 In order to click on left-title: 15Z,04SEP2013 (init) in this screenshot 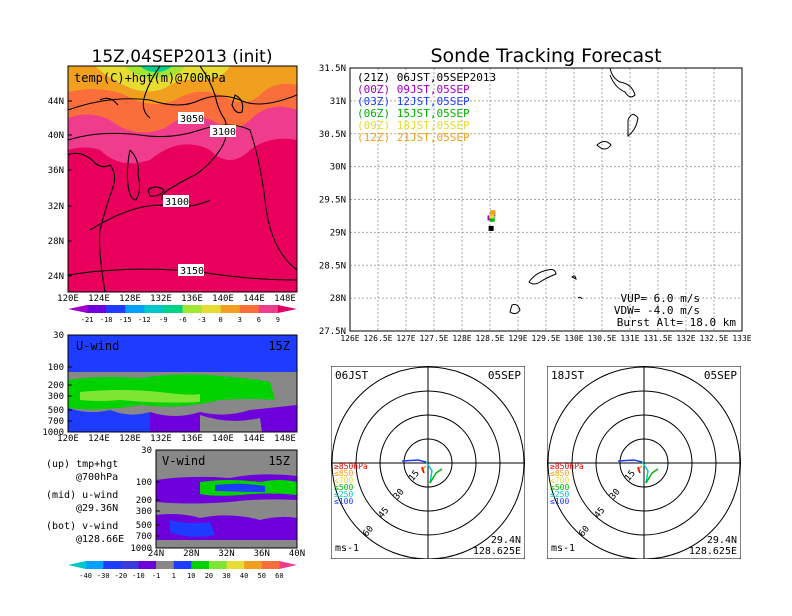, I will do `click(182, 57)`.